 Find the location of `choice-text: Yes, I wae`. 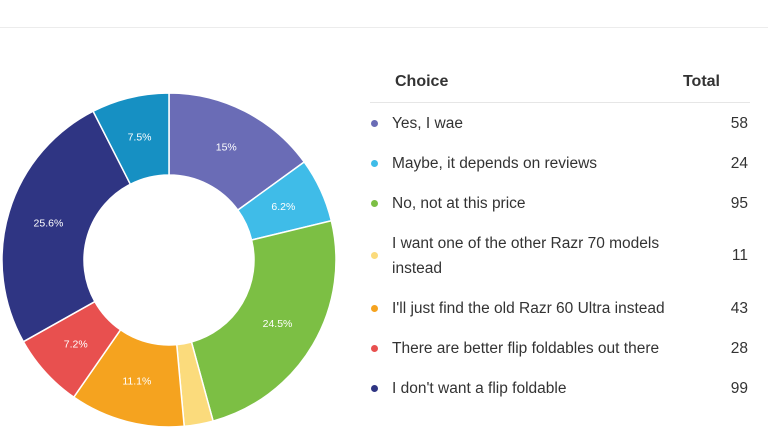

choice-text: Yes, I wae is located at coordinates (427, 123).